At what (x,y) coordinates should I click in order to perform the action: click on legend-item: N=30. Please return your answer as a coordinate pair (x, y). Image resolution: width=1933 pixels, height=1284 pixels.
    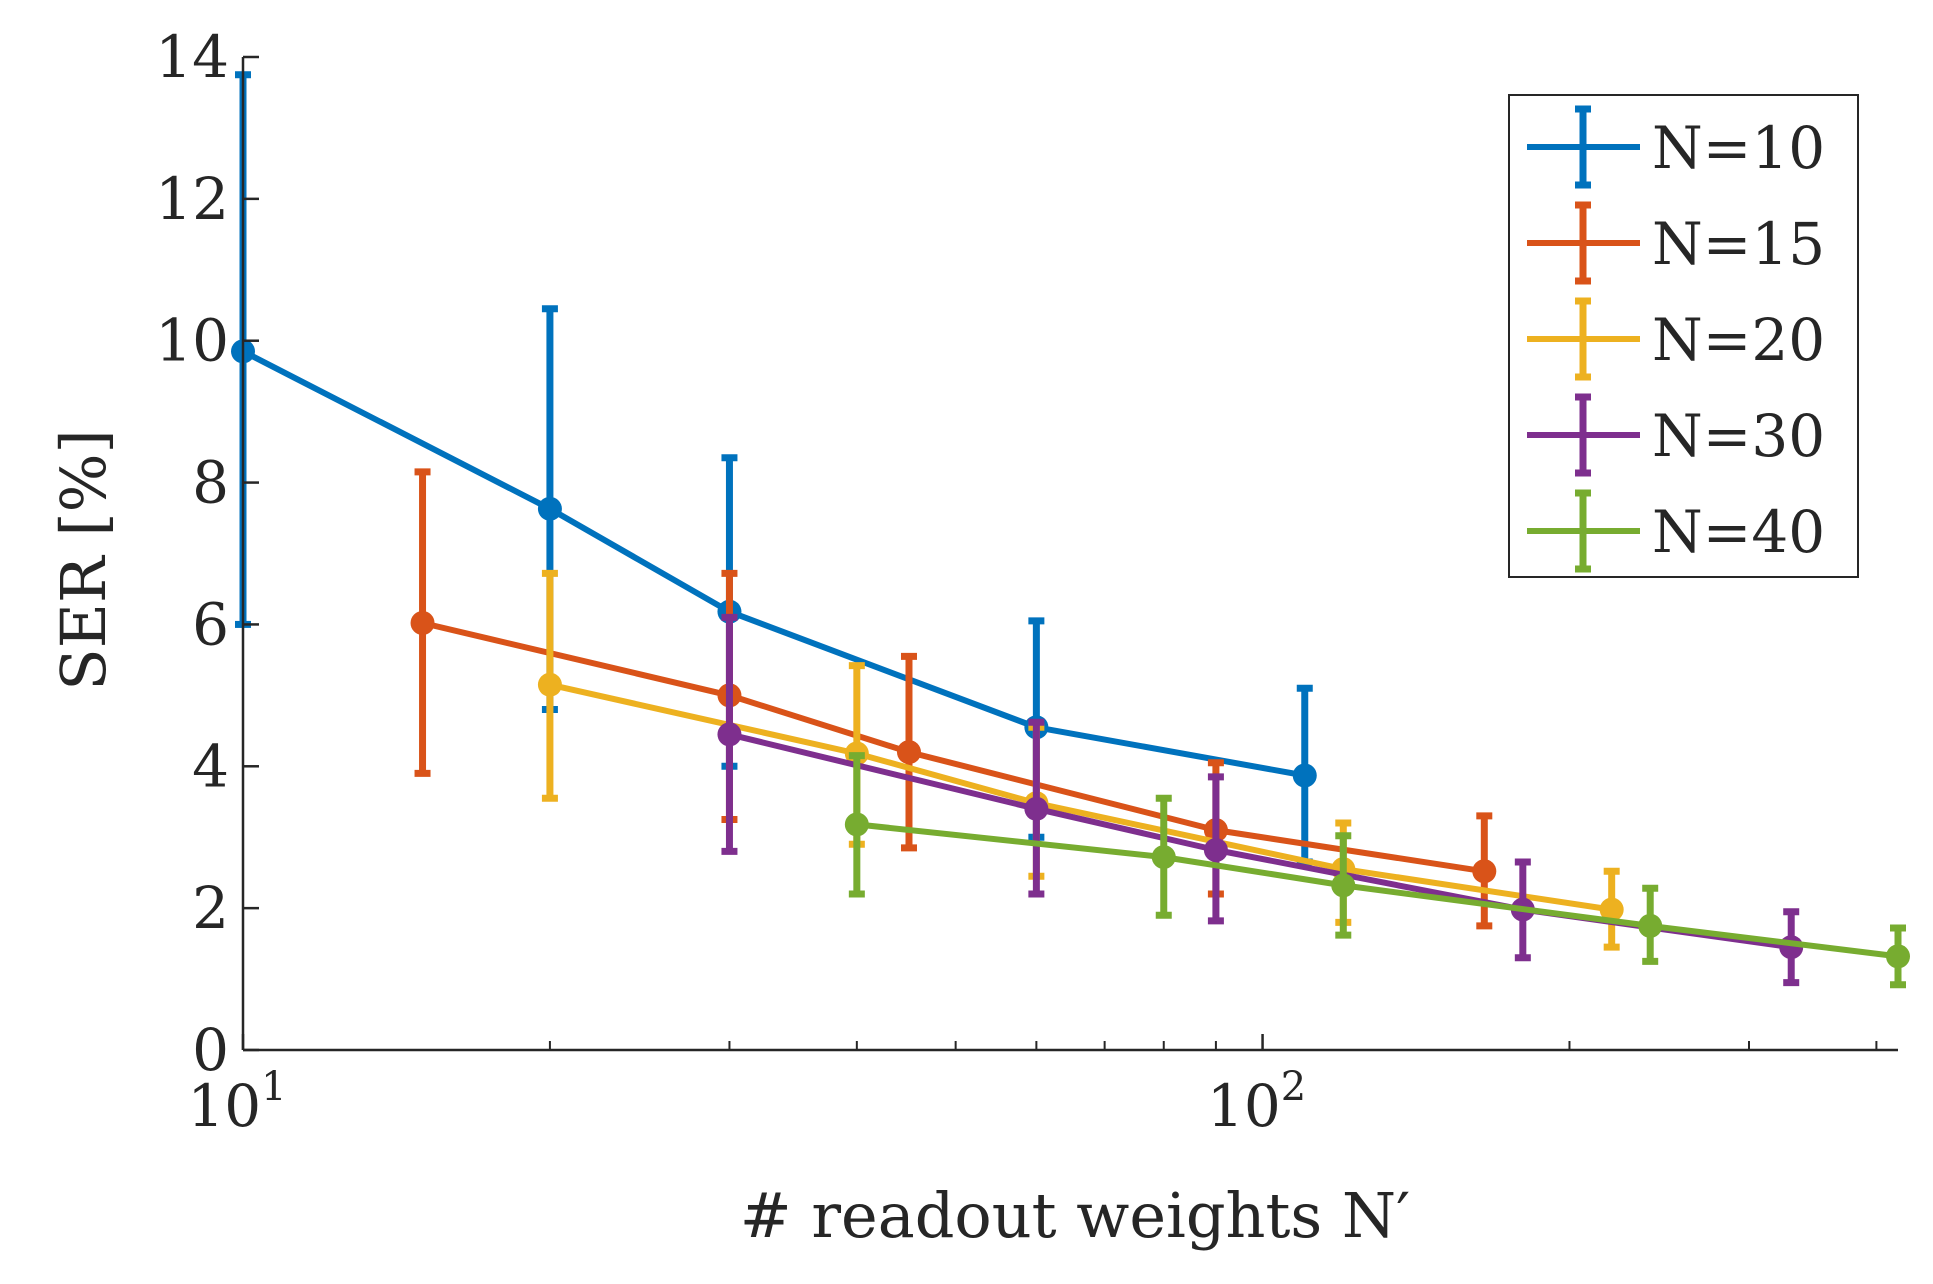
    Looking at the image, I should click on (1676, 435).